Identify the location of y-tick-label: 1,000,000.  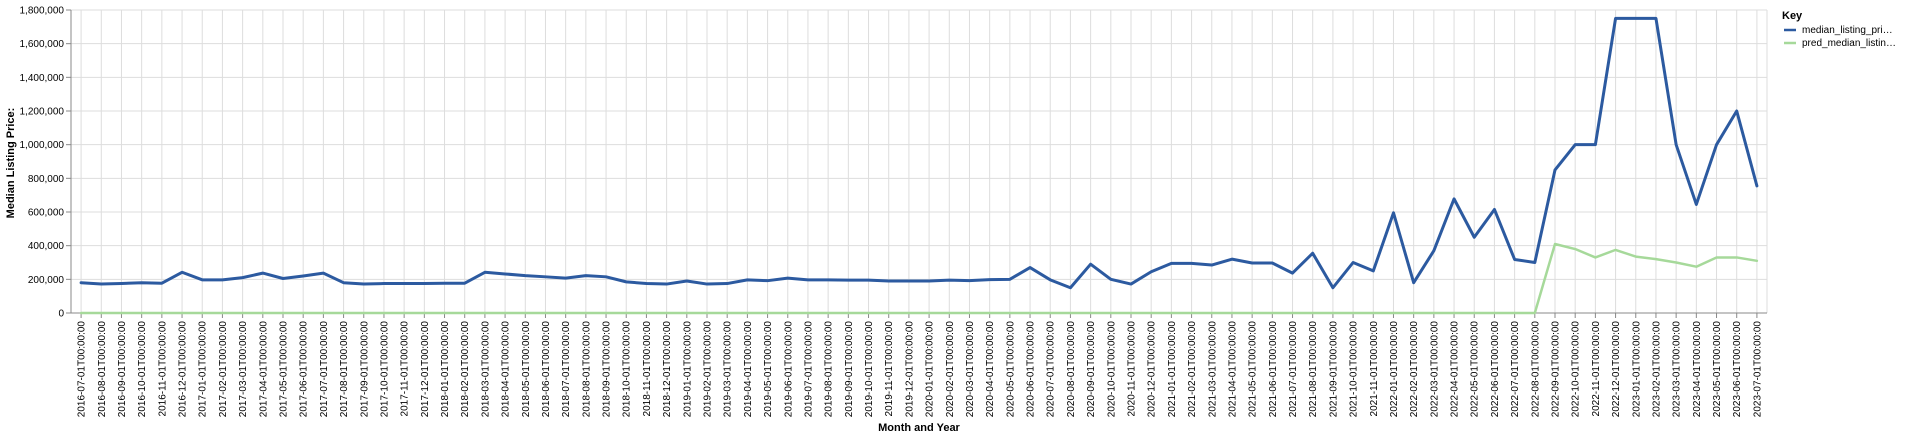
(42, 145).